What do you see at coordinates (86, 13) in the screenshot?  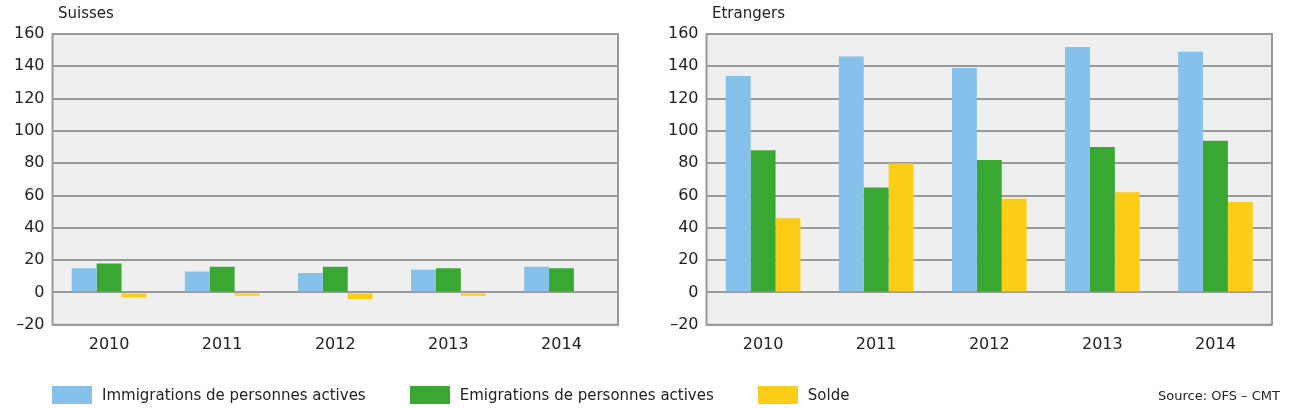 I see `chart-title: Suisses` at bounding box center [86, 13].